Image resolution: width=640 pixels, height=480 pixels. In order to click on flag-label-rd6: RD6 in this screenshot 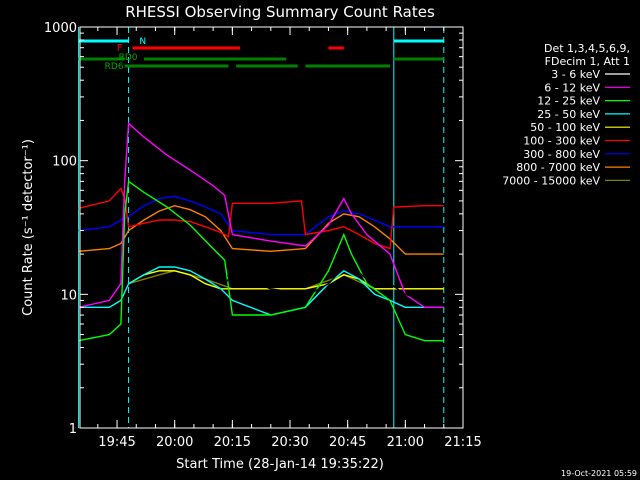, I will do `click(114, 67)`.